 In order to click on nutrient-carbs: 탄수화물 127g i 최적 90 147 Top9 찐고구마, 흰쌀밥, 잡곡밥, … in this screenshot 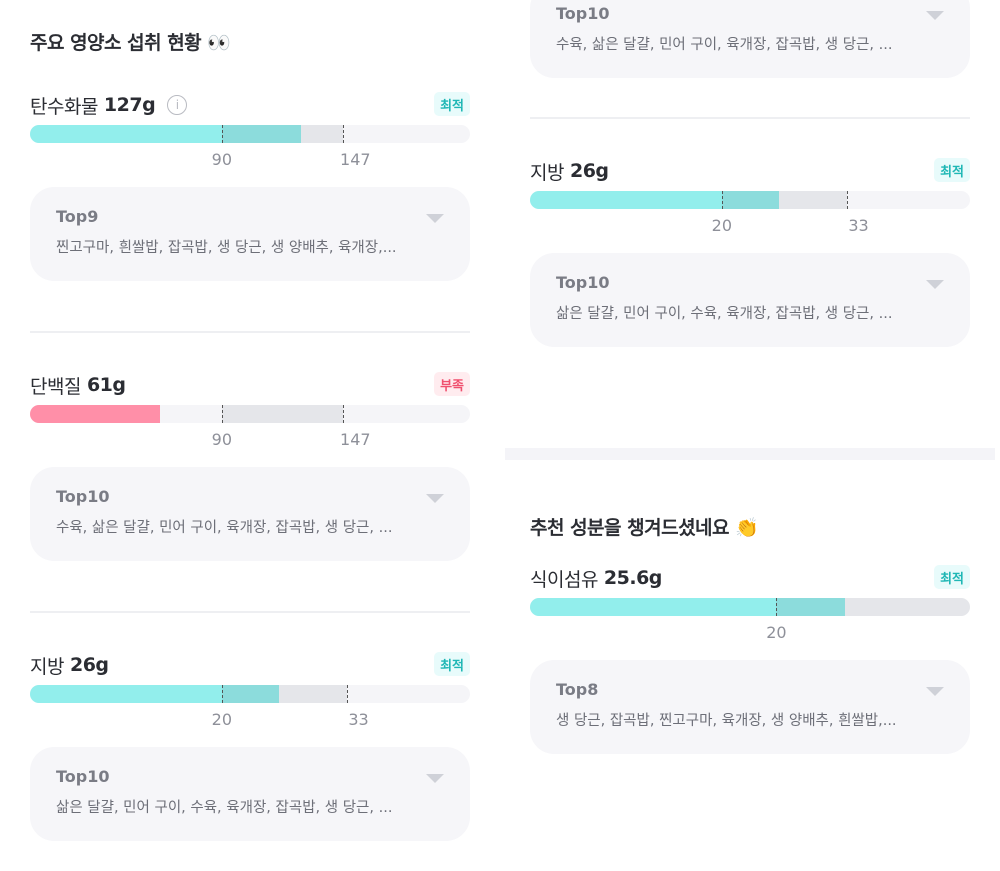, I will do `click(250, 192)`.